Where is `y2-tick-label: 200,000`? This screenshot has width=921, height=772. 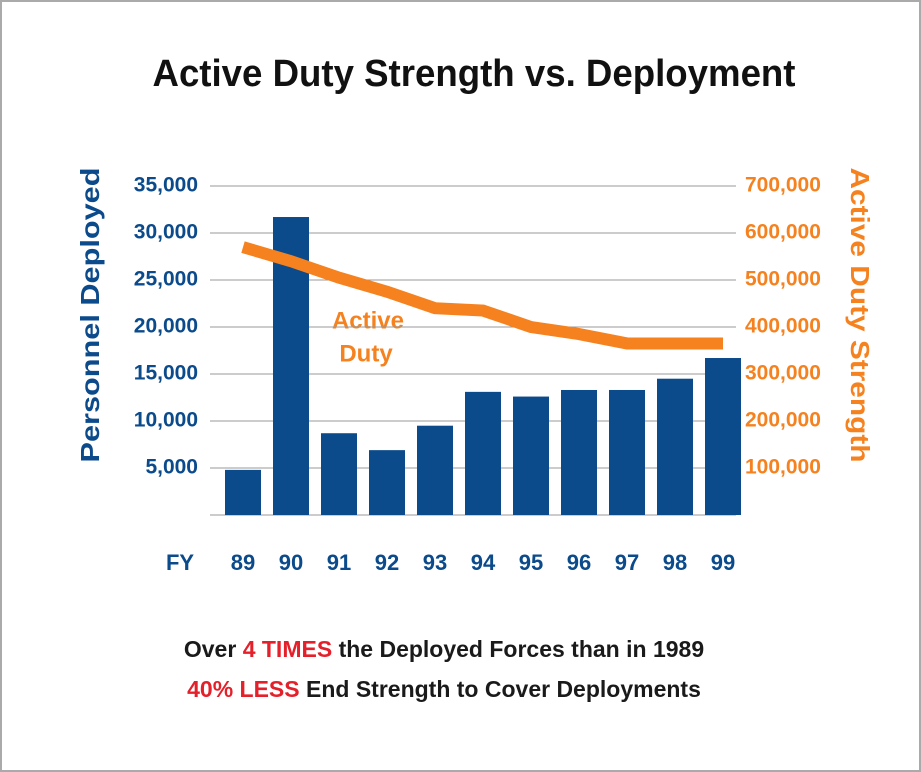
y2-tick-label: 200,000 is located at coordinates (783, 420).